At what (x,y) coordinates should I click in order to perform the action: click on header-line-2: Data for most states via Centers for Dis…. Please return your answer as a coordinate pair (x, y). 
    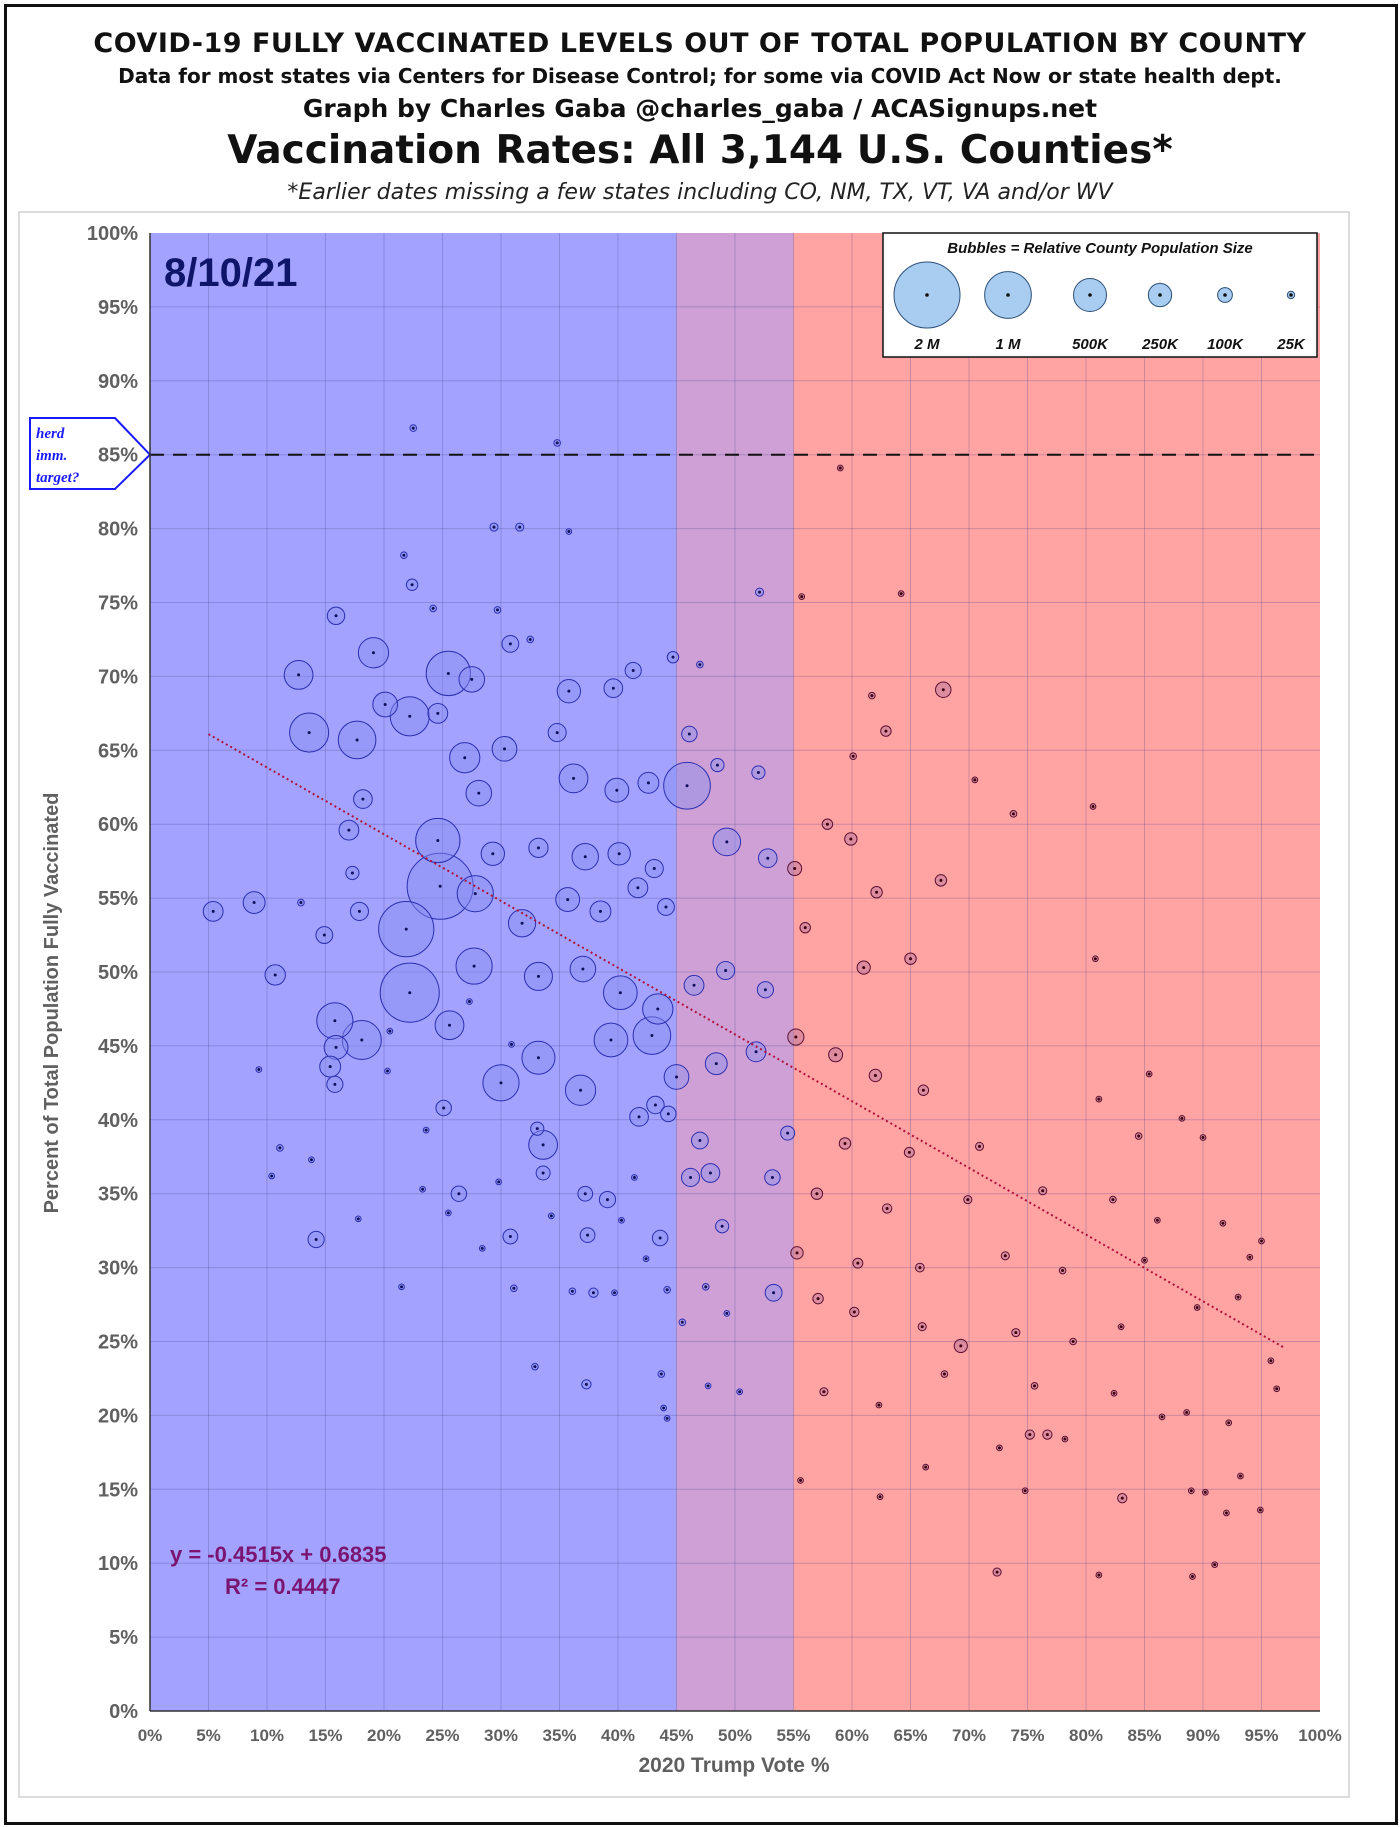
    Looking at the image, I should click on (700, 76).